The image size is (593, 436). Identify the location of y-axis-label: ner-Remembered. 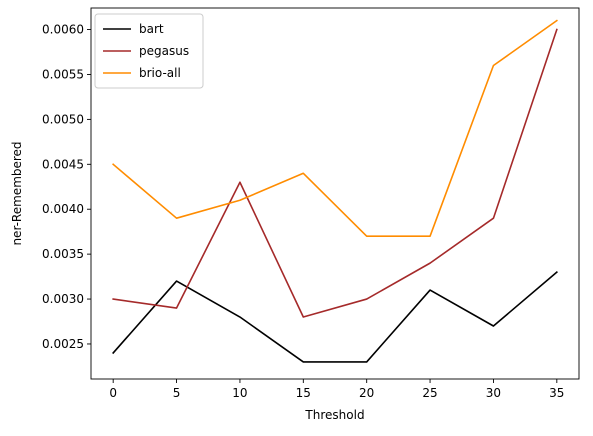
(17, 193).